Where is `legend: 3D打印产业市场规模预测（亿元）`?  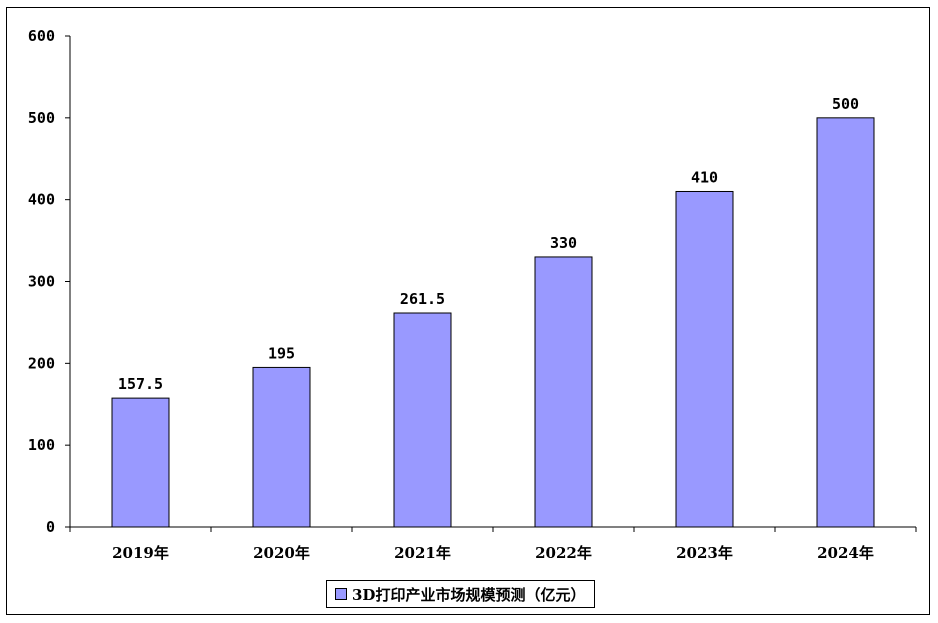
legend: 3D打印产业市场规模预测（亿元） is located at coordinates (461, 594).